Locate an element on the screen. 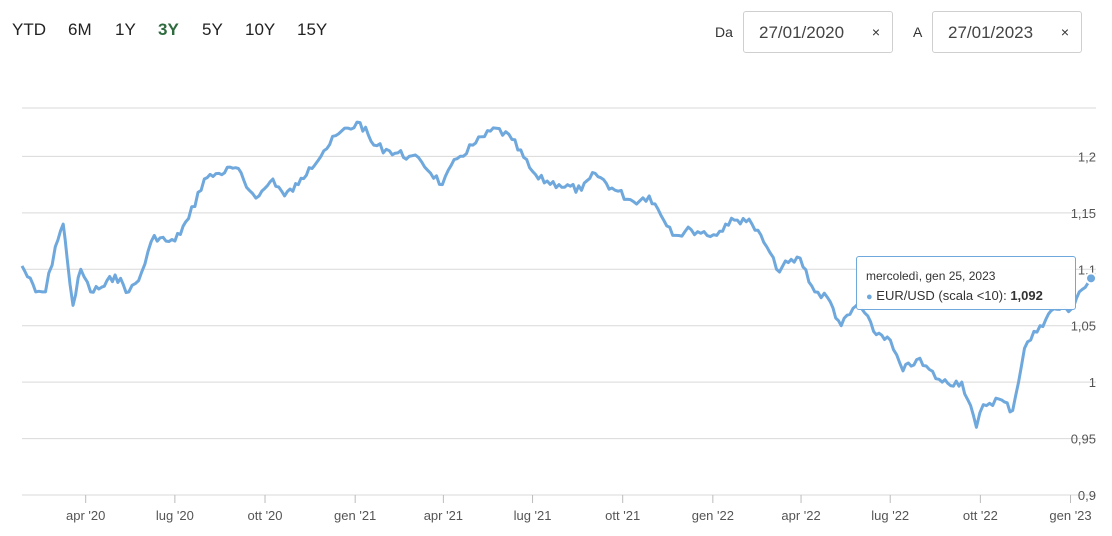 The height and width of the screenshot is (536, 1112). tooltip-row: ● EUR/USD (scala <10): 1,092 is located at coordinates (954, 295).